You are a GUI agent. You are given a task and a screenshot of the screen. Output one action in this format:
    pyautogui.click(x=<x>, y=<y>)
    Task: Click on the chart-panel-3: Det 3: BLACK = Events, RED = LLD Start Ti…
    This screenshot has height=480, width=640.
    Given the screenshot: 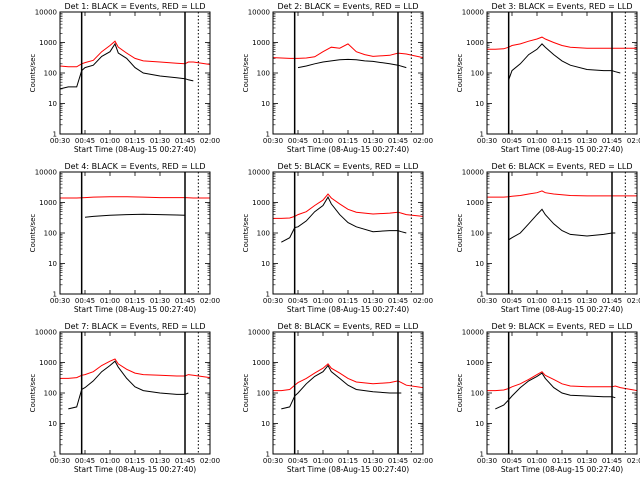 What is the action you would take?
    pyautogui.click(x=548, y=78)
    